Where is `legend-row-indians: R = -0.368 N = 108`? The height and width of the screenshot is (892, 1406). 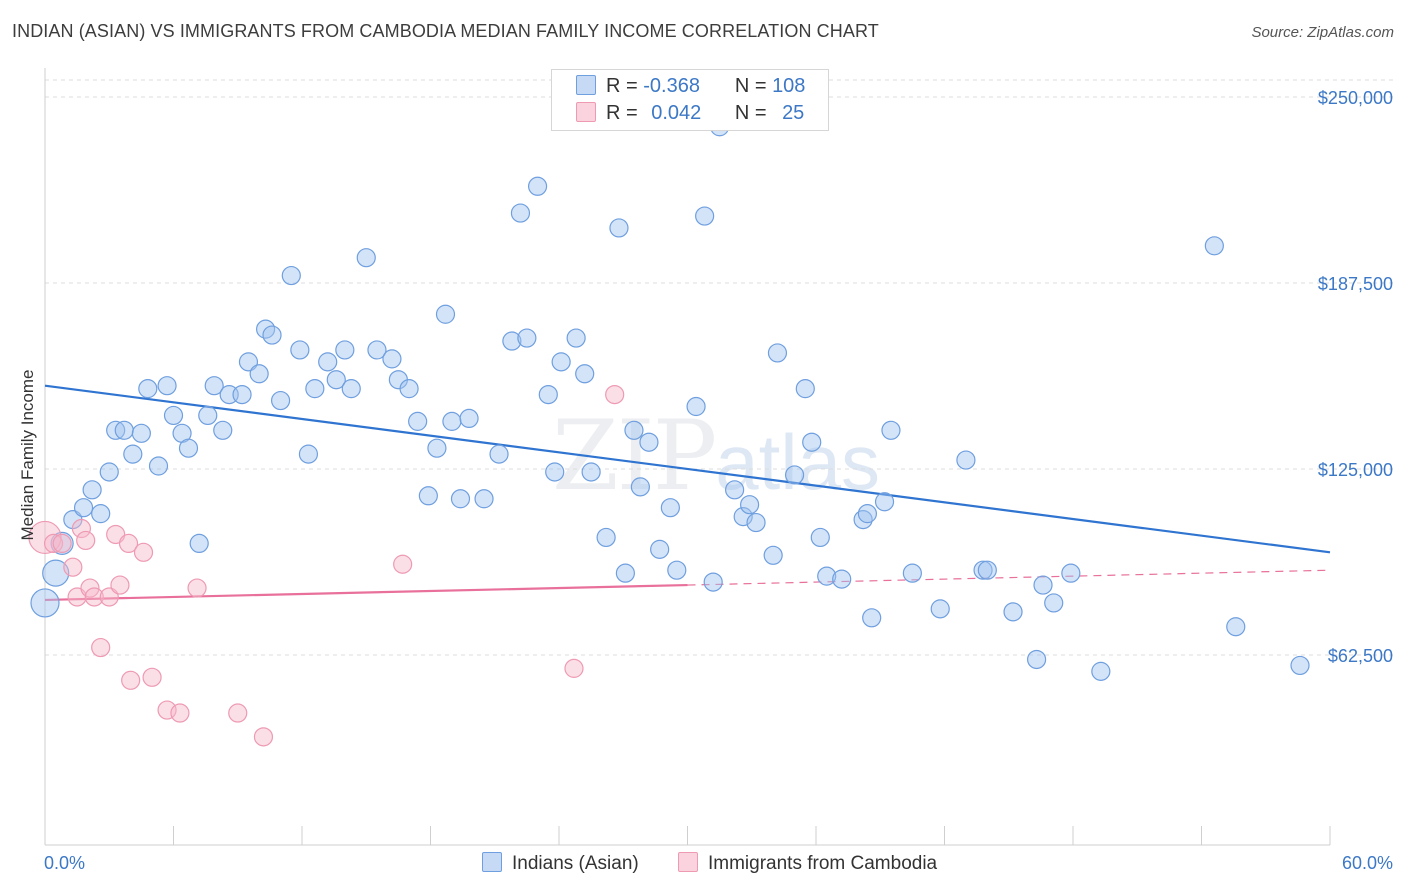
legend-row-indians: R = -0.368 N = 108 is located at coordinates (690, 88).